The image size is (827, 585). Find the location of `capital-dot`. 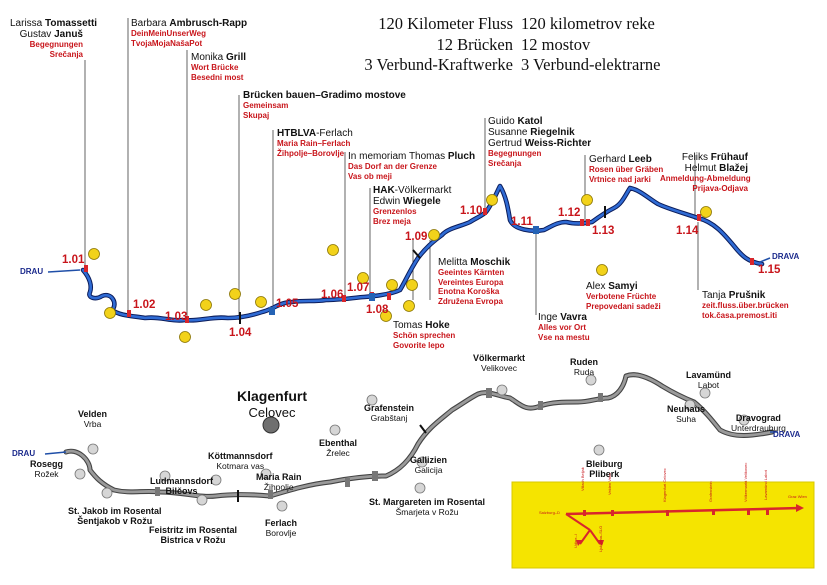

capital-dot is located at coordinates (271, 425).